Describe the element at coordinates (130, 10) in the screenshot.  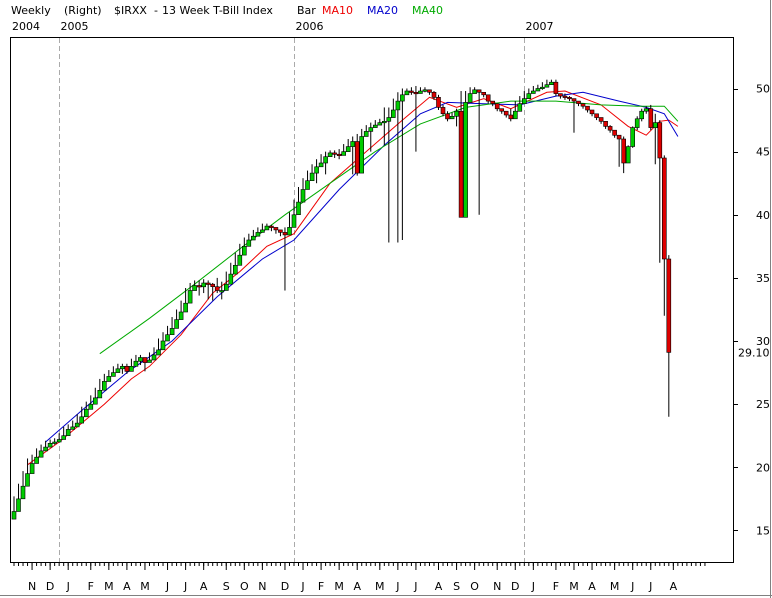
I see `header-symbol: $IRXX` at that location.